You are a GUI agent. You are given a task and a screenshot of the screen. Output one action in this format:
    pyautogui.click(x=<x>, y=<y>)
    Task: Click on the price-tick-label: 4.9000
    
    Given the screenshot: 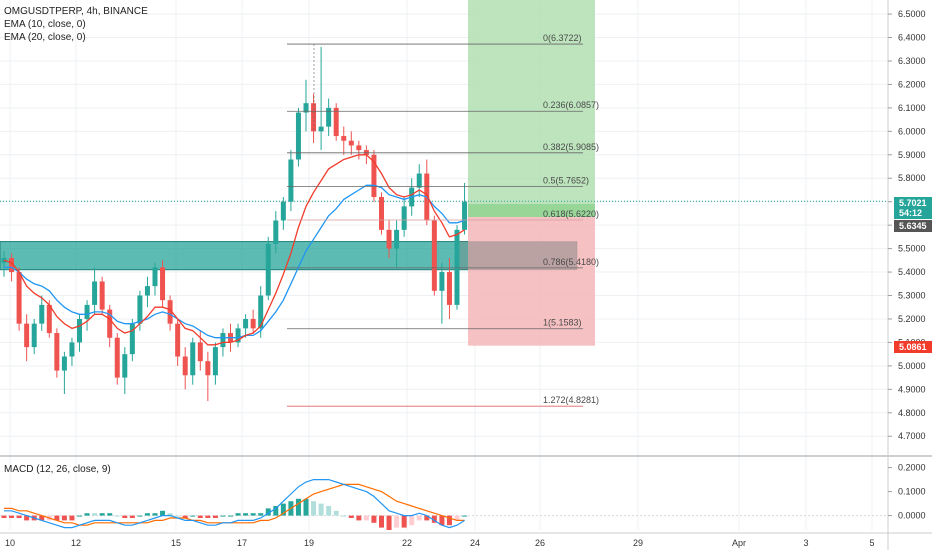 What is the action you would take?
    pyautogui.click(x=912, y=389)
    